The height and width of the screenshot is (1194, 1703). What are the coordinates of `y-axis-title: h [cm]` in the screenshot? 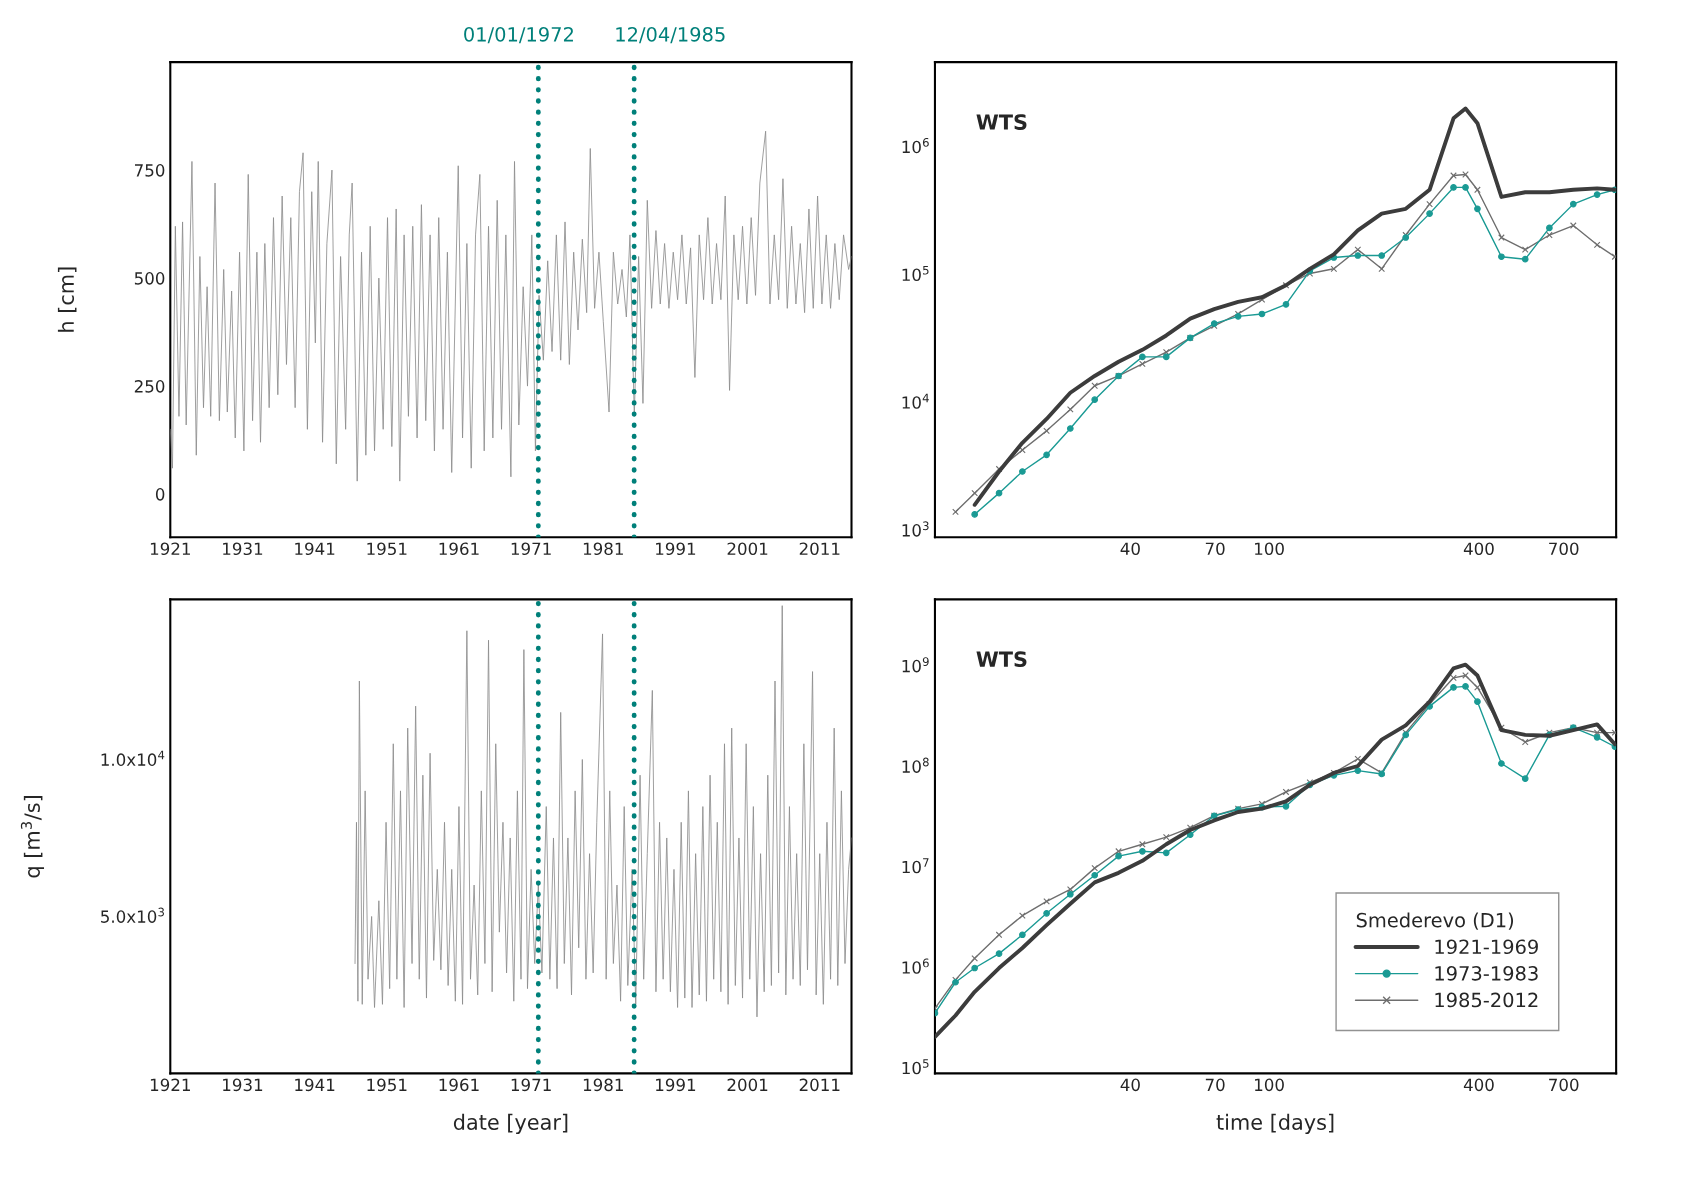 It's located at (67, 299).